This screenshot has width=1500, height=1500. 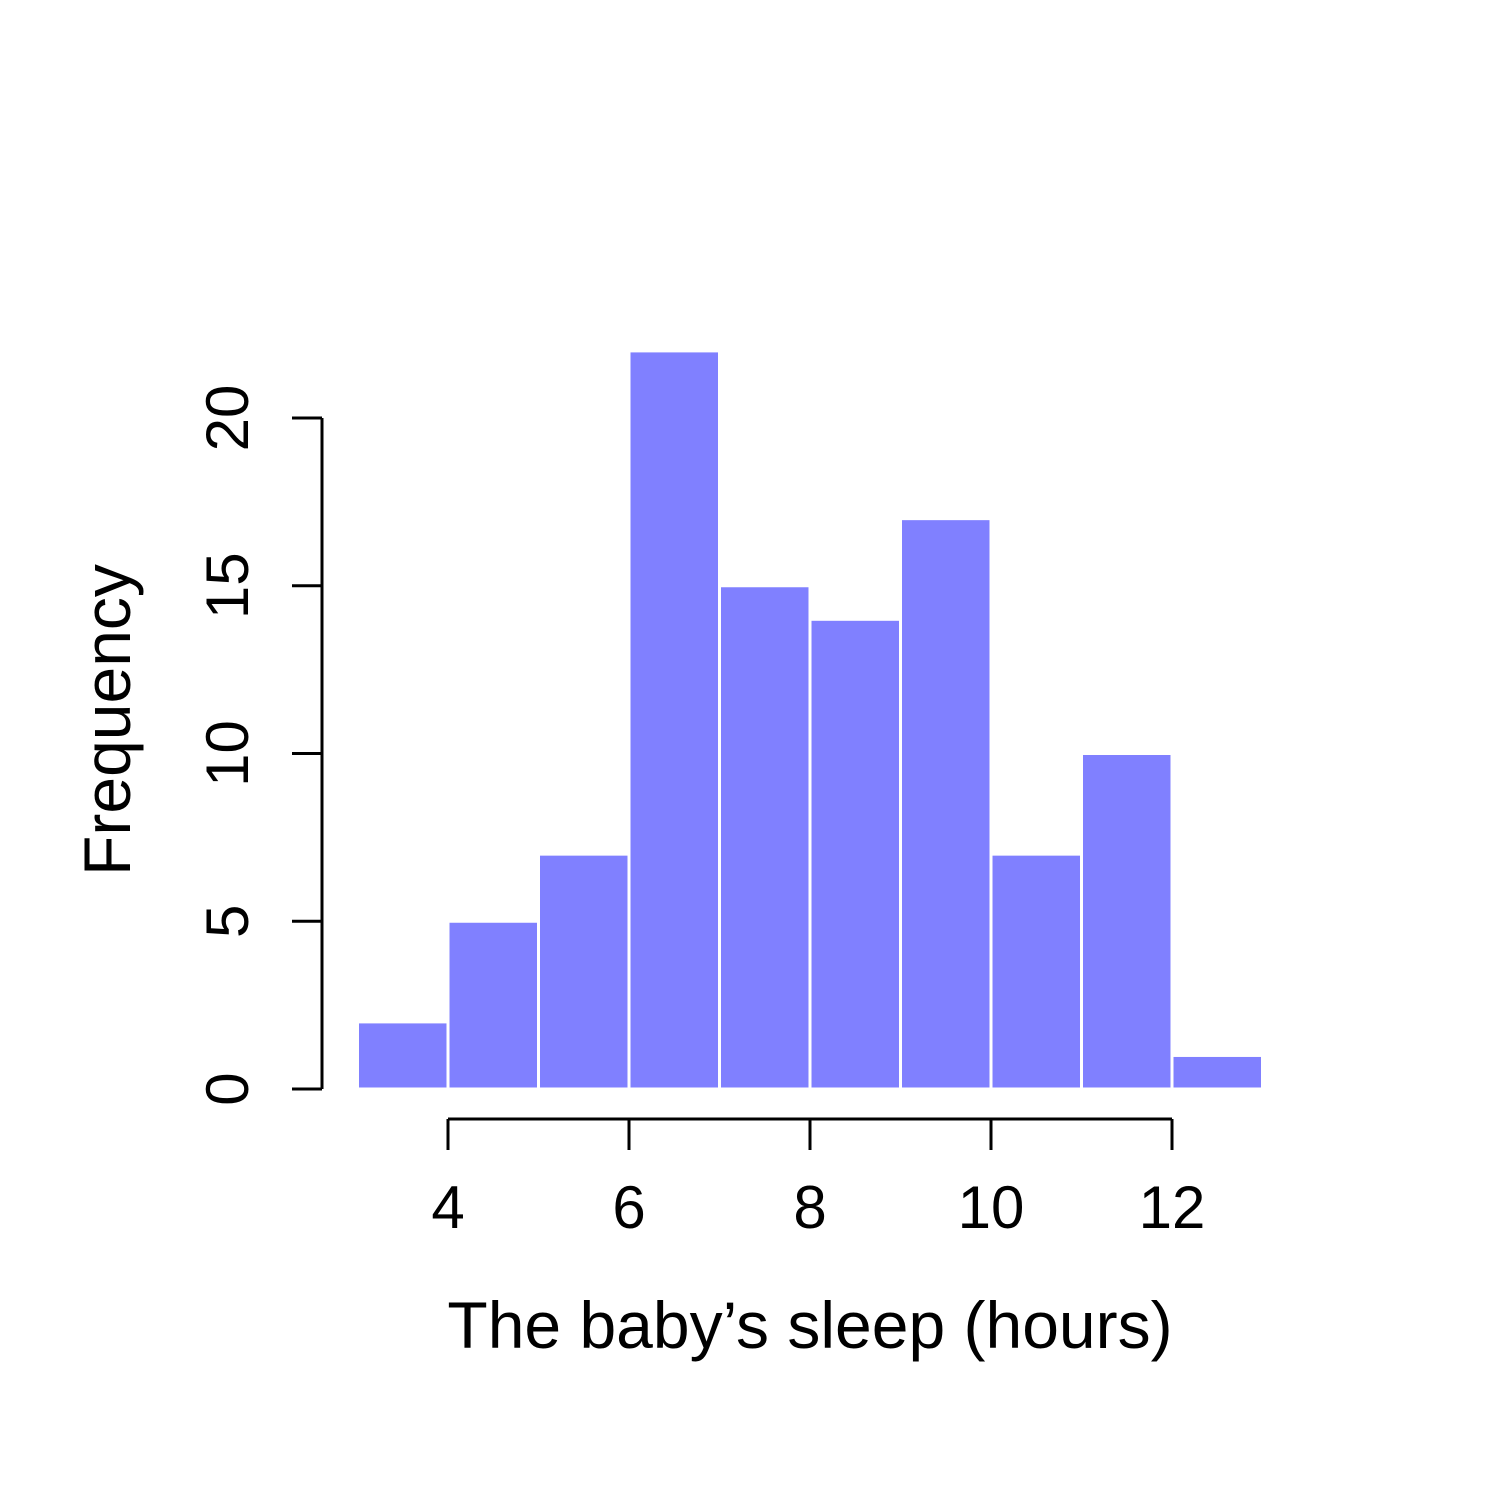 I want to click on x-tick-label-4: 4, so click(x=447, y=1207).